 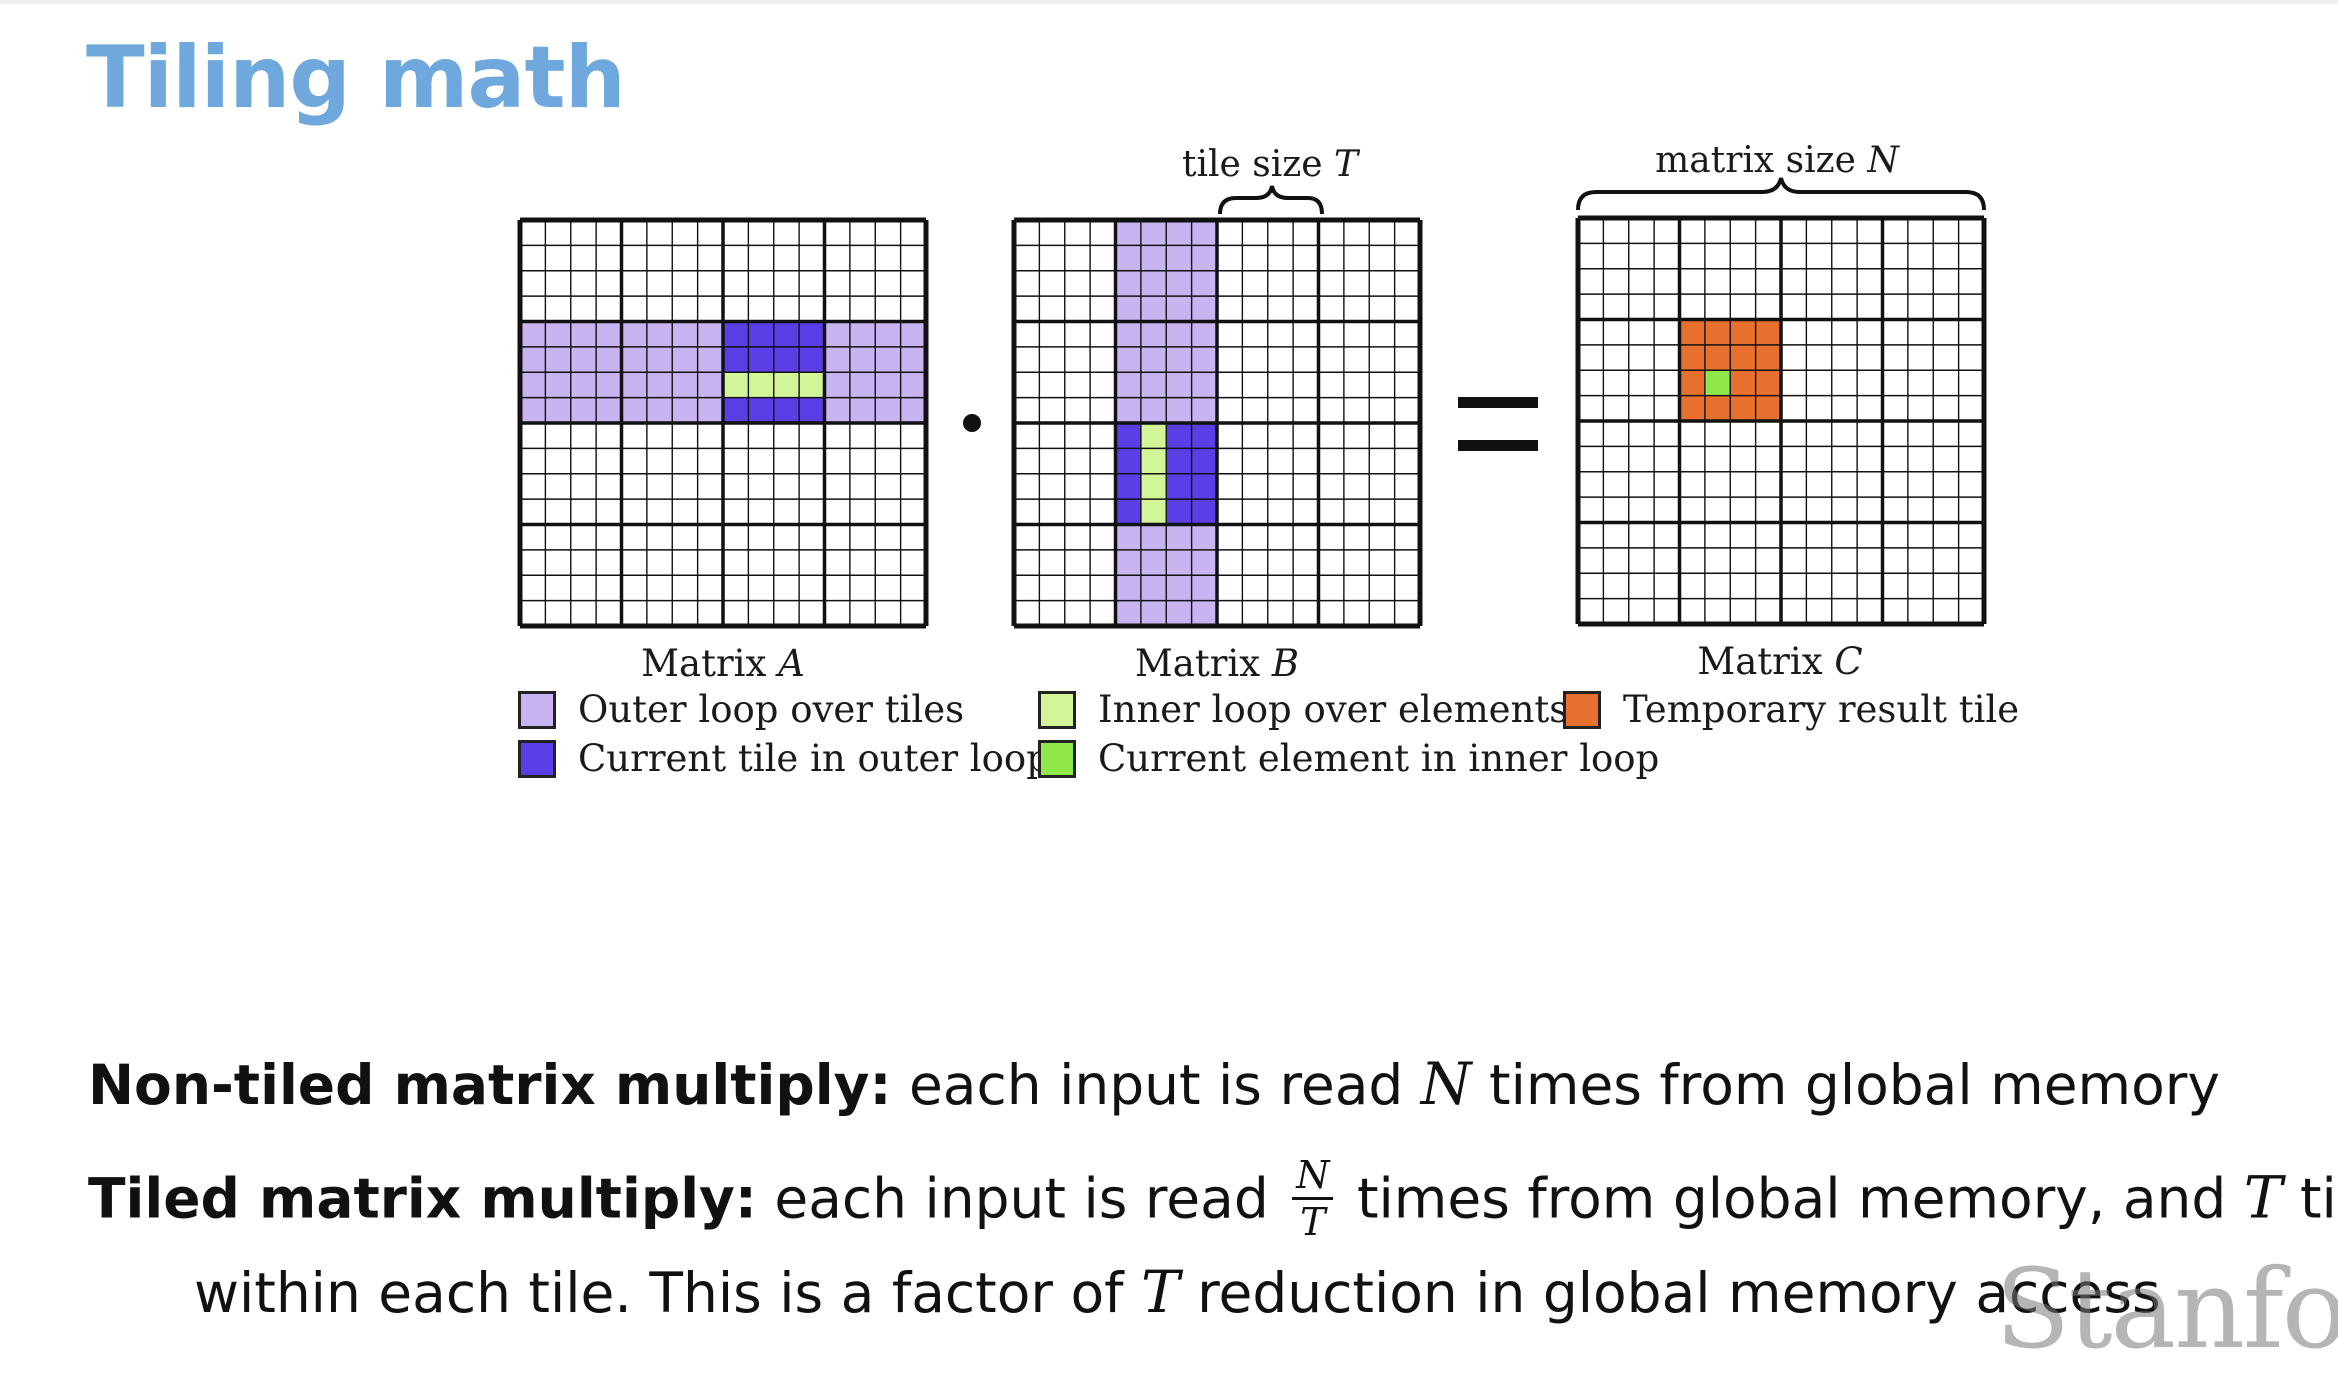 What do you see at coordinates (1498, 402) in the screenshot?
I see `equals-operator-top` at bounding box center [1498, 402].